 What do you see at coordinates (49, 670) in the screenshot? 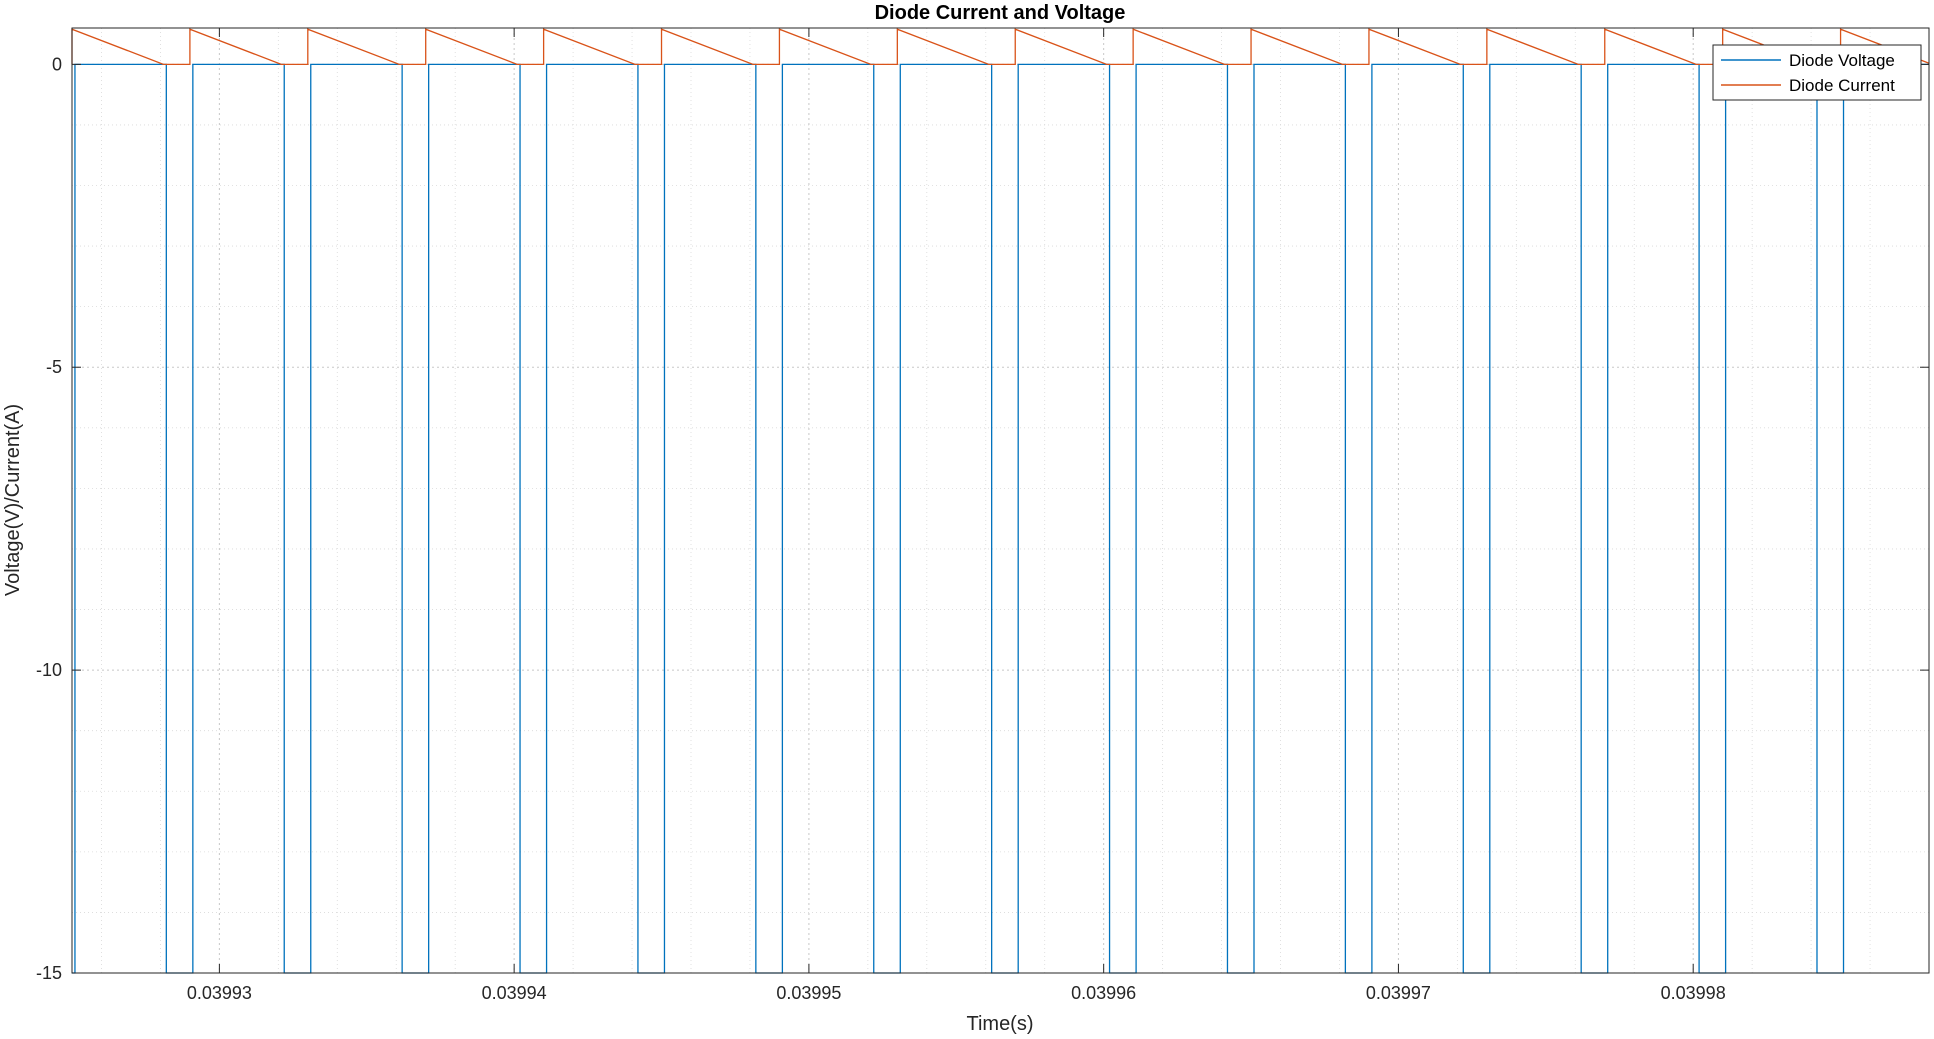
I see `y-tick-label: -10` at bounding box center [49, 670].